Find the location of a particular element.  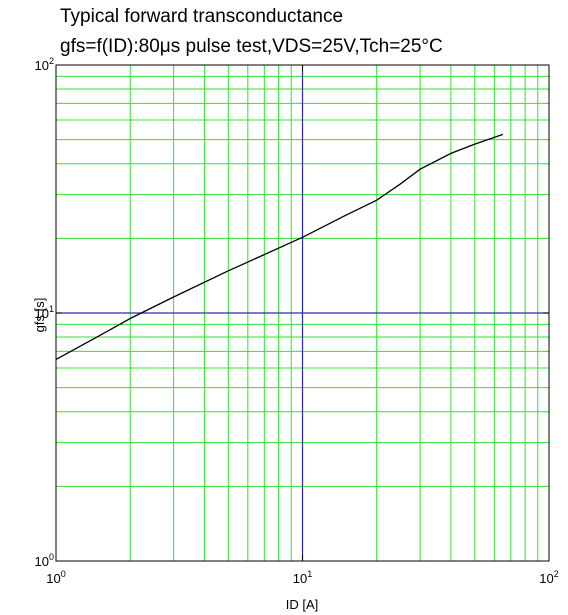

x-axis-label: ID [A] is located at coordinates (302, 604).